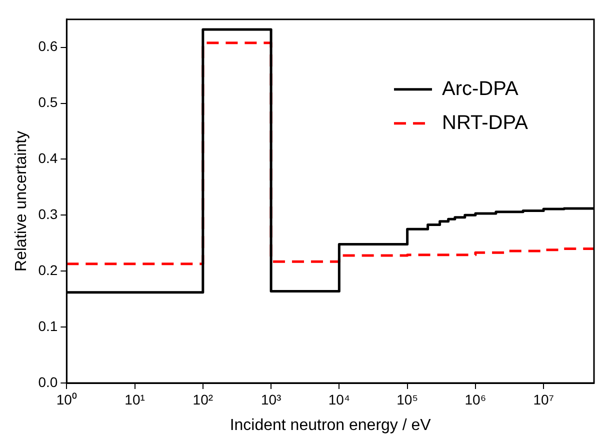 The width and height of the screenshot is (608, 447). What do you see at coordinates (475, 399) in the screenshot?
I see `x-tick-label: 10⁶` at bounding box center [475, 399].